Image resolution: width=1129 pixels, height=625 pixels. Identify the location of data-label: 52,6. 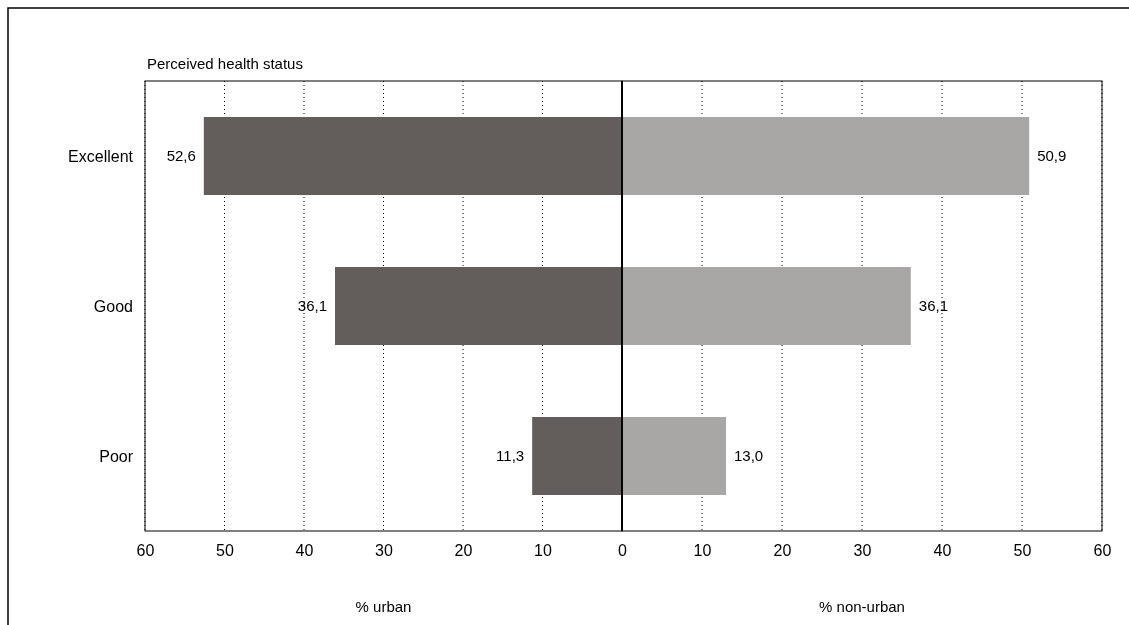
(181, 156).